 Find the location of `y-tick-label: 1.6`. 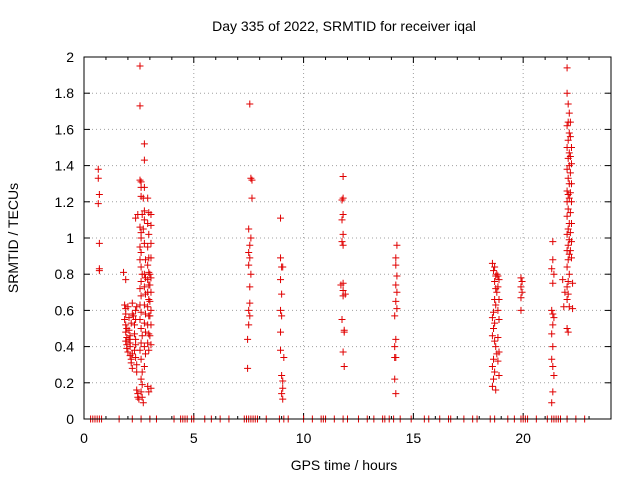

y-tick-label: 1.6 is located at coordinates (65, 129).